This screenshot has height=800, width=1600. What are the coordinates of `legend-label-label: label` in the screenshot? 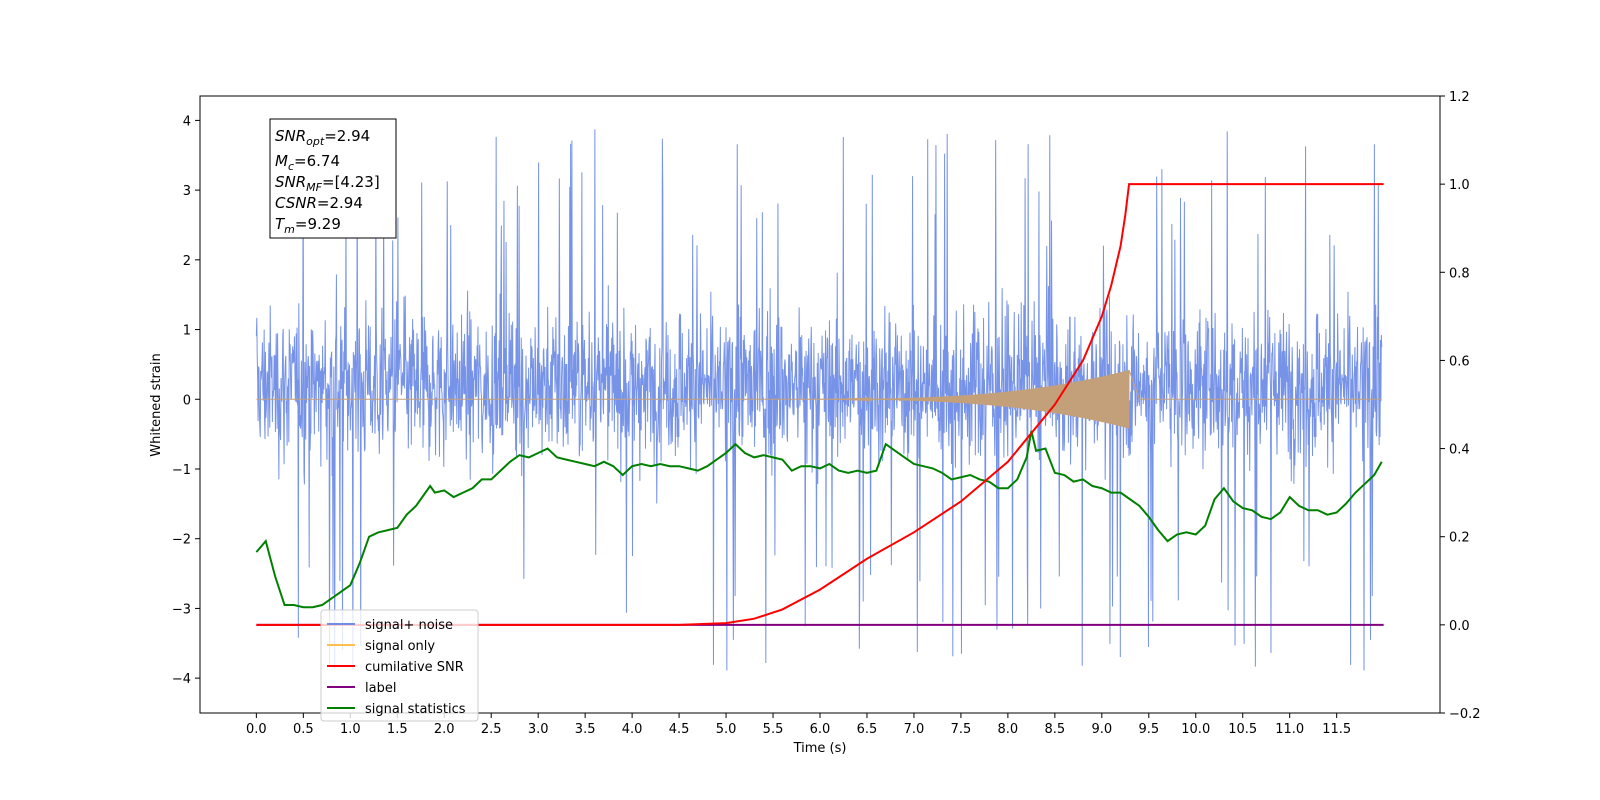 It's located at (380, 688).